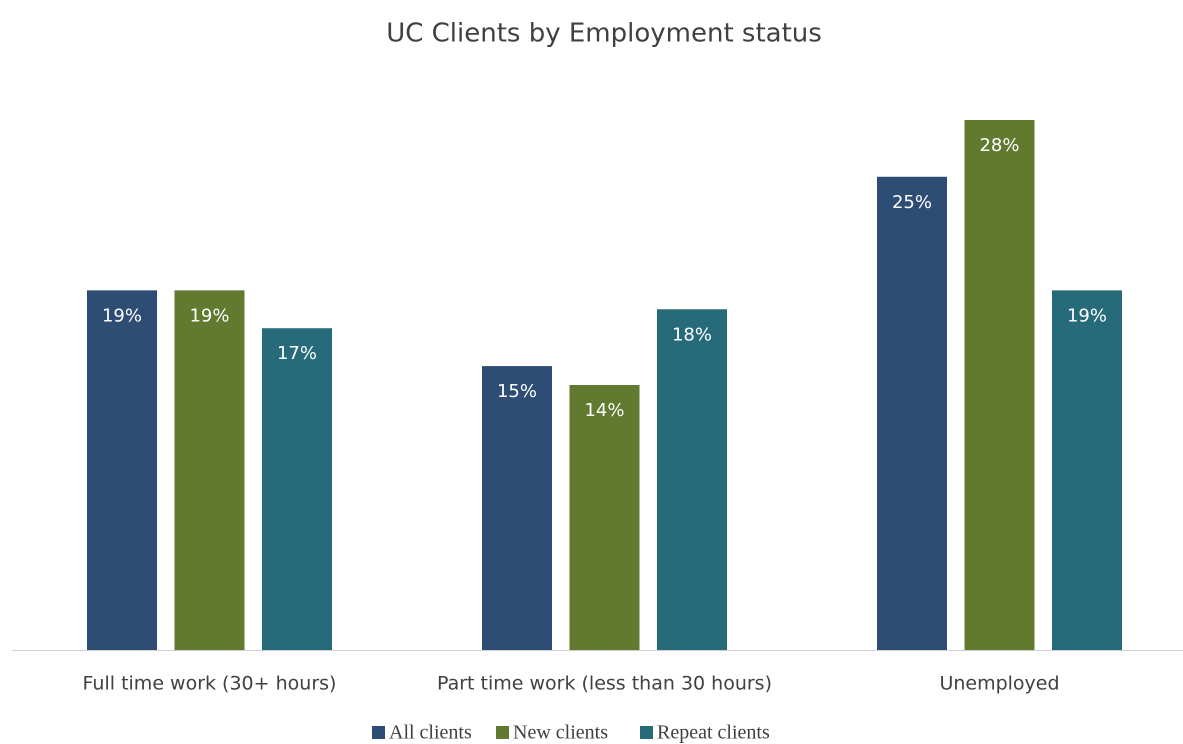  What do you see at coordinates (430, 733) in the screenshot?
I see `legend-label: All clients` at bounding box center [430, 733].